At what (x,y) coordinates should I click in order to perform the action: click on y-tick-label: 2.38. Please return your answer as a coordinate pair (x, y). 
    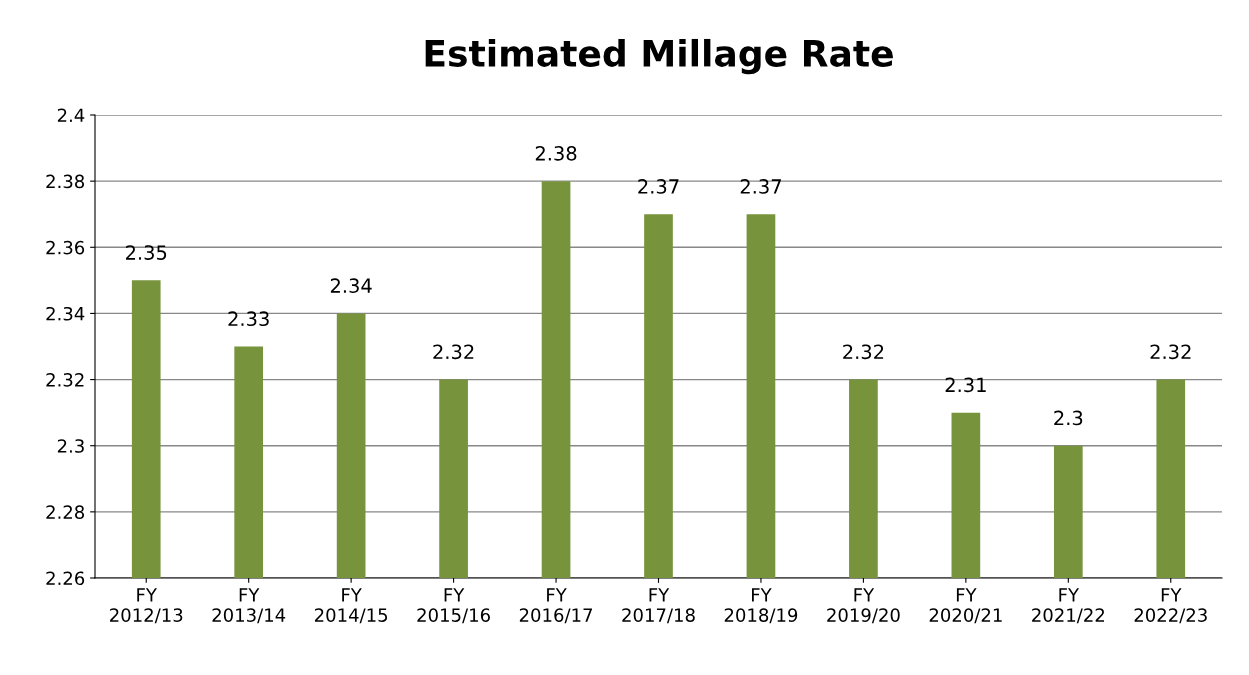
    Looking at the image, I should click on (65, 181).